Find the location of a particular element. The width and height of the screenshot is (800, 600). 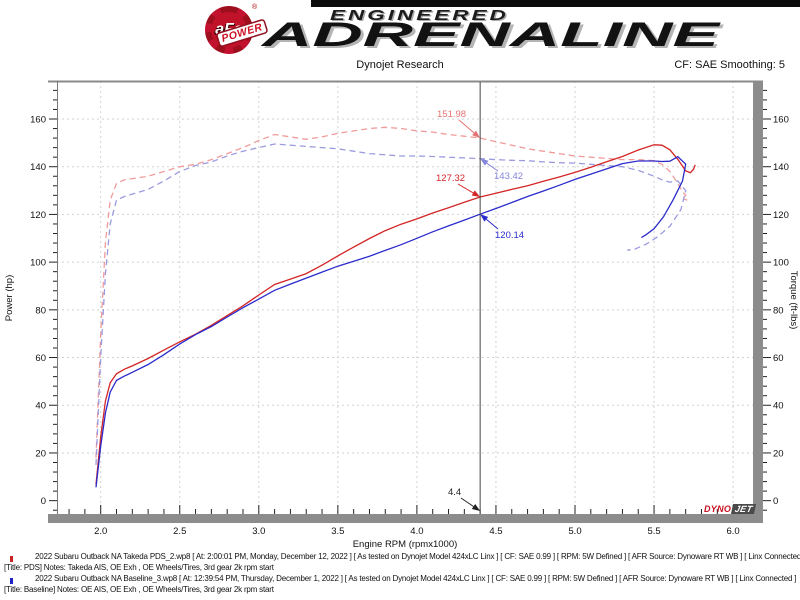

y-tick-label-left: 60 is located at coordinates (40, 358).